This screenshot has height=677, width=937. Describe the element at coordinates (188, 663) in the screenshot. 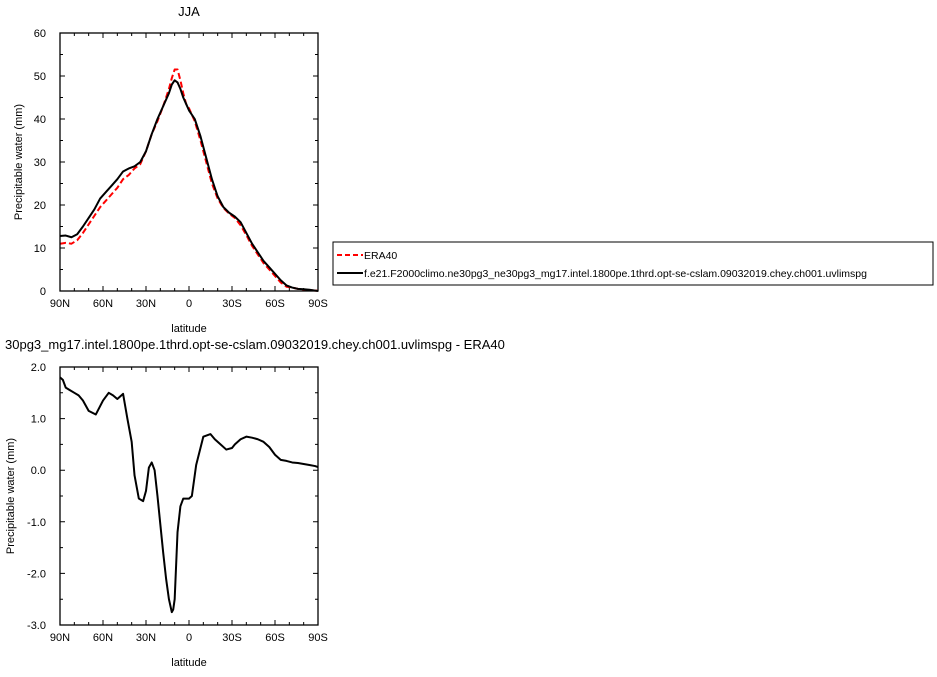

I see `bottom-x-axis-label: latitude` at that location.